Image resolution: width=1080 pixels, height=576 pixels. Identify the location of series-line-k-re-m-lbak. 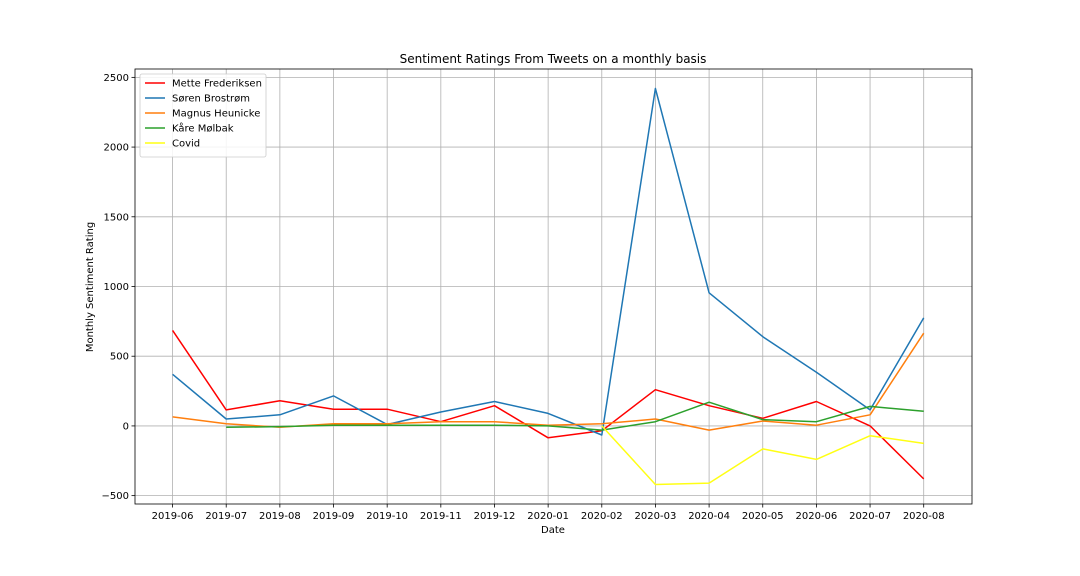
(575, 416).